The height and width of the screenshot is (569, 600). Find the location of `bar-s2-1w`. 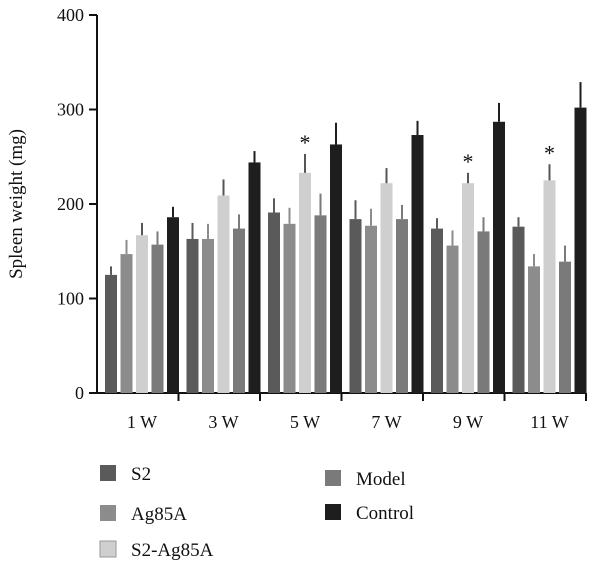

bar-s2-1w is located at coordinates (111, 333).